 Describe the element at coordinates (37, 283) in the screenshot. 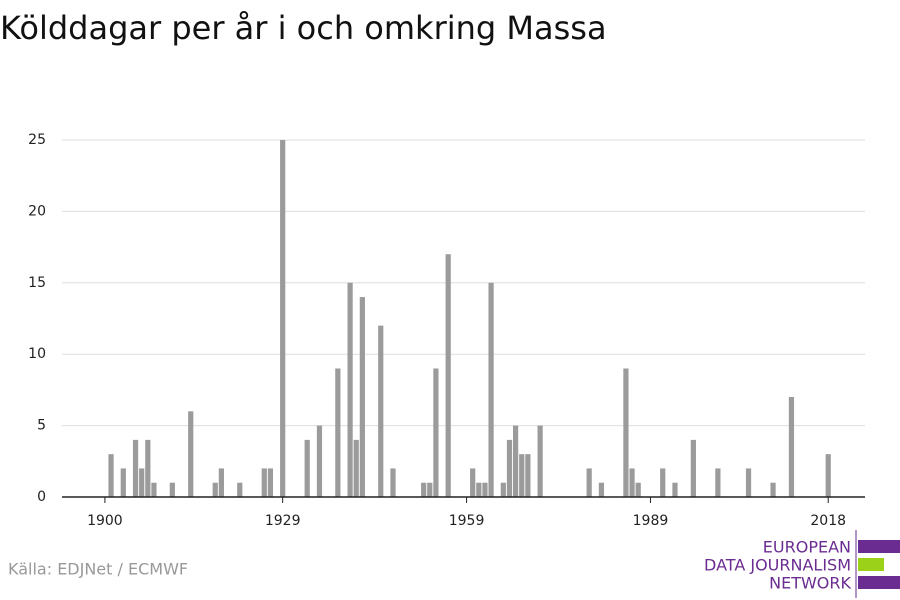

I see `y-tick-label: 15` at that location.